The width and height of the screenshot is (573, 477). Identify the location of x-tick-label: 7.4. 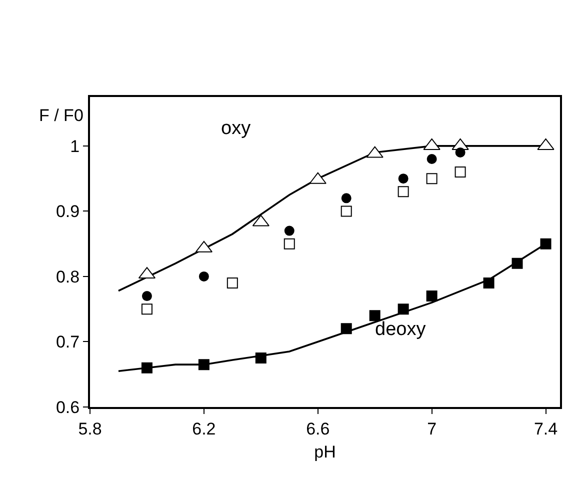
(546, 428).